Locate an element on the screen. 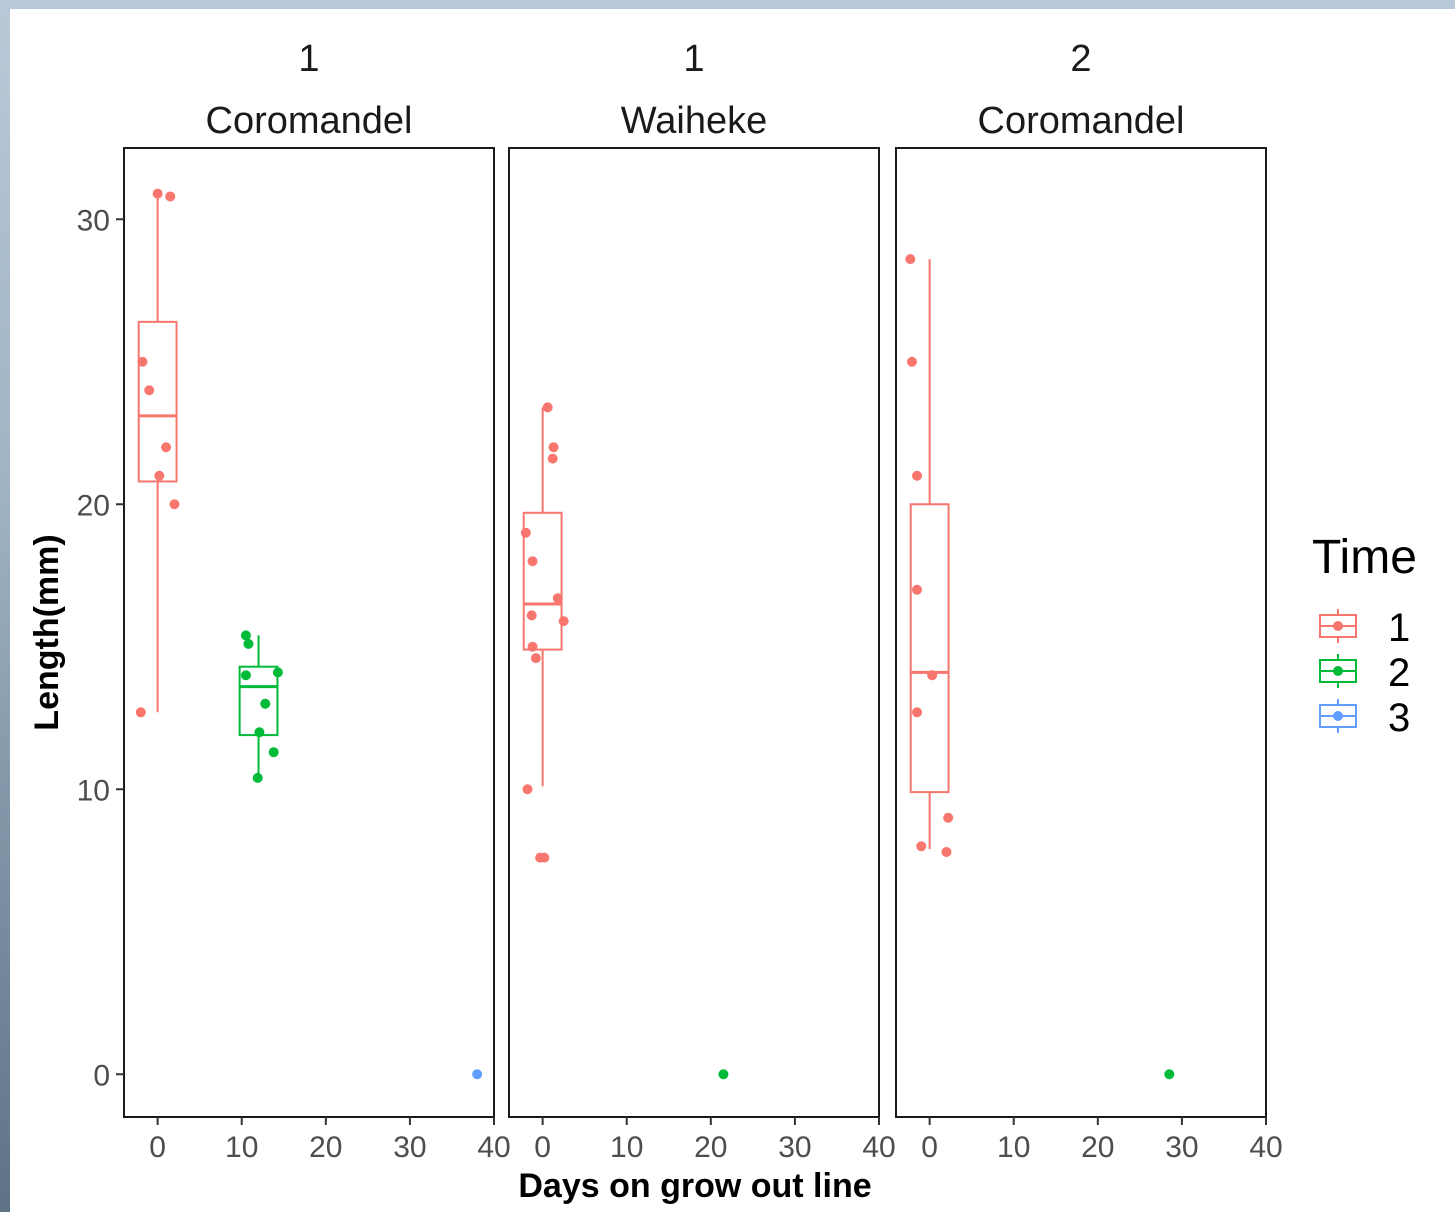  y-tick-label: 10 is located at coordinates (93, 790).